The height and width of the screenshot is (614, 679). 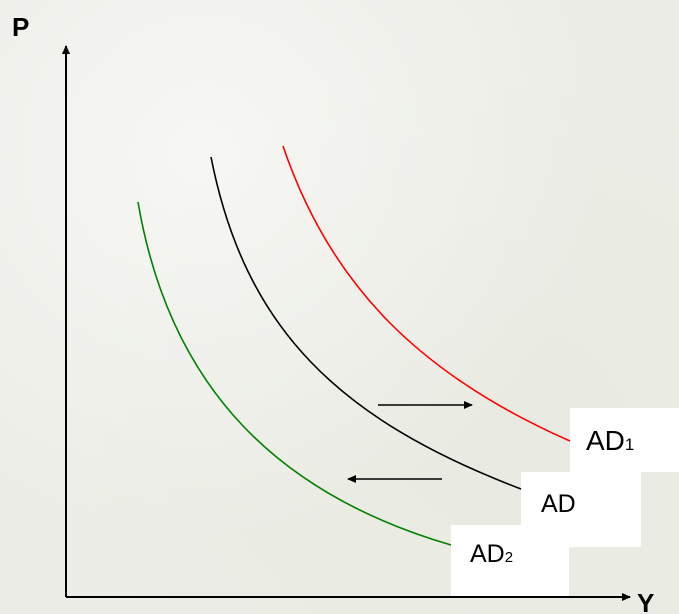 What do you see at coordinates (605, 440) in the screenshot?
I see `ad1-label-text: AD` at bounding box center [605, 440].